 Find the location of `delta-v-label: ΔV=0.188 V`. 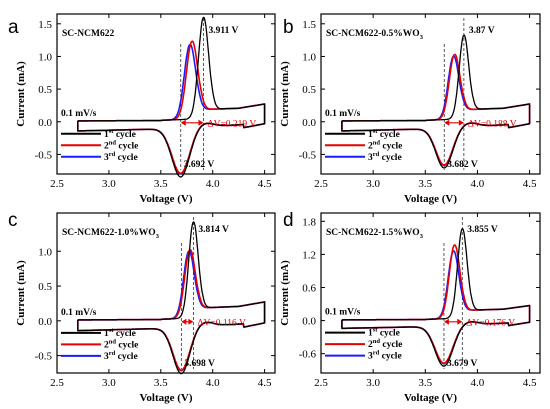

delta-v-label: ΔV=0.188 V is located at coordinates (492, 124).